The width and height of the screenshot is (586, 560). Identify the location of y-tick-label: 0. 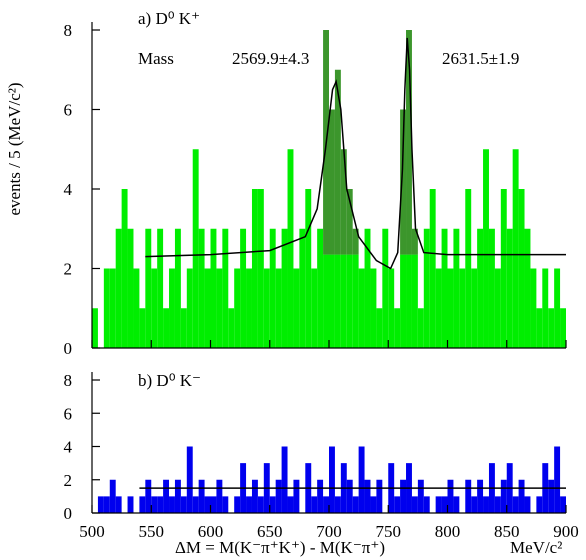
(68, 513).